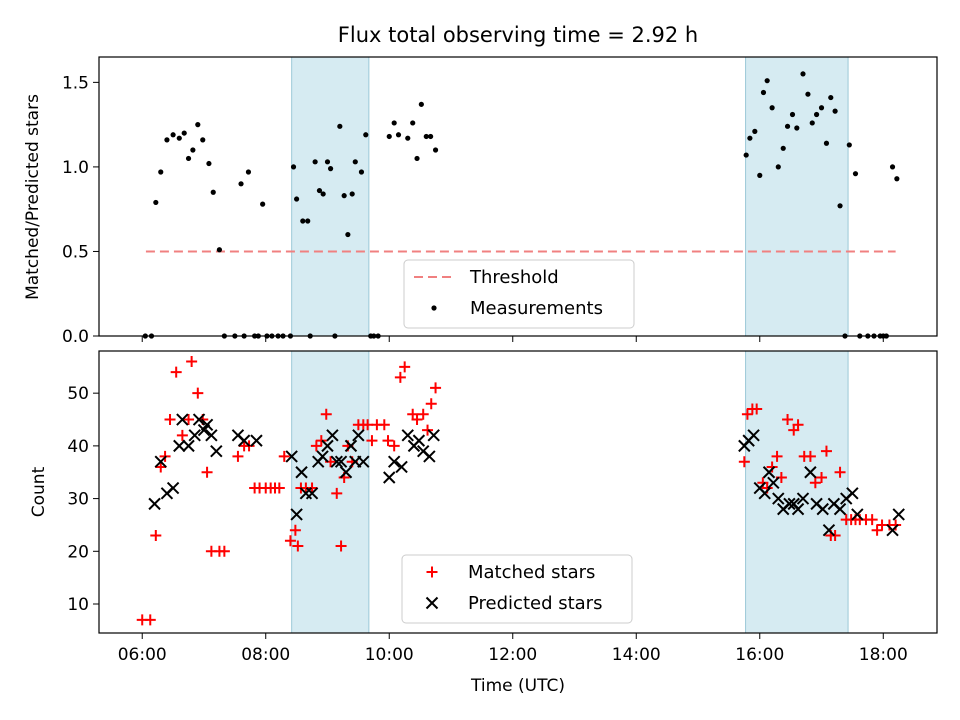  I want to click on legend-measurement-swatch, so click(434, 308).